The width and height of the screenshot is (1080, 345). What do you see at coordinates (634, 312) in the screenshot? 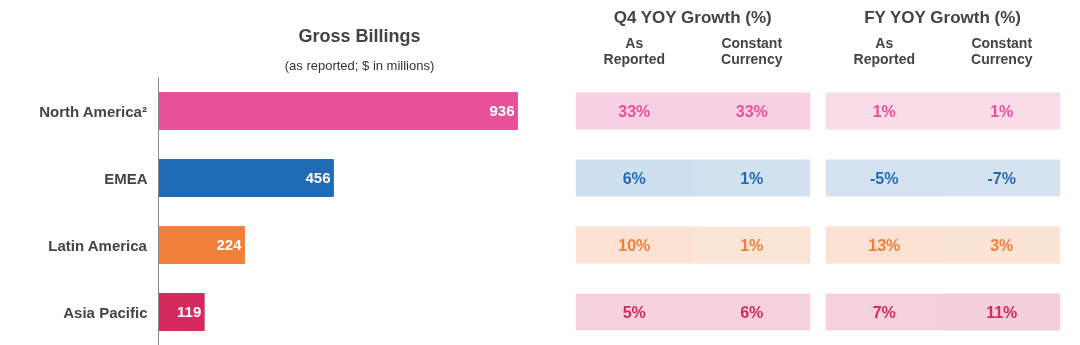
I see `data-label: 5%` at bounding box center [634, 312].